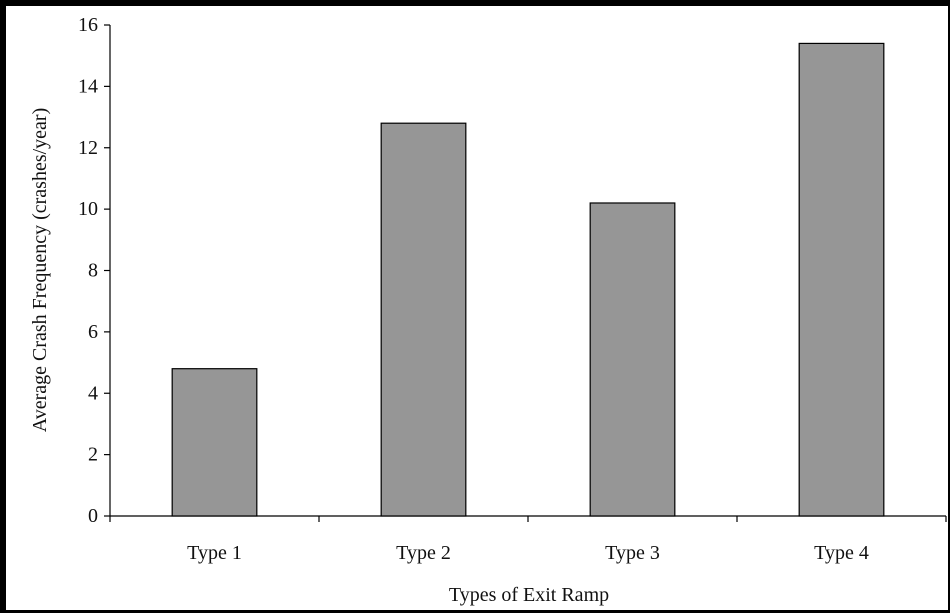  Describe the element at coordinates (88, 209) in the screenshot. I see `y-tick-label: 10` at that location.